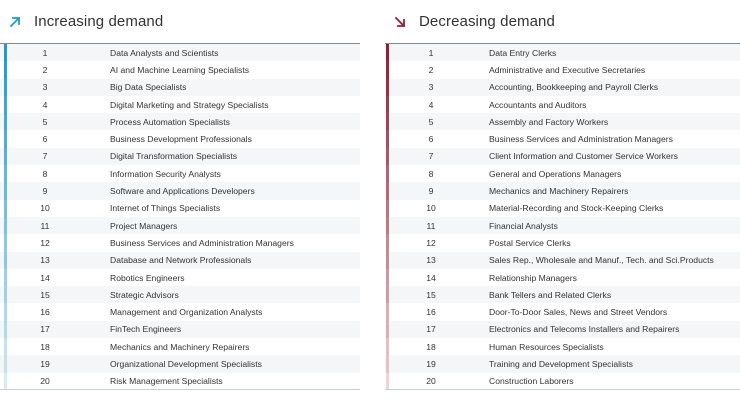  I want to click on rank-number: 4, so click(431, 104).